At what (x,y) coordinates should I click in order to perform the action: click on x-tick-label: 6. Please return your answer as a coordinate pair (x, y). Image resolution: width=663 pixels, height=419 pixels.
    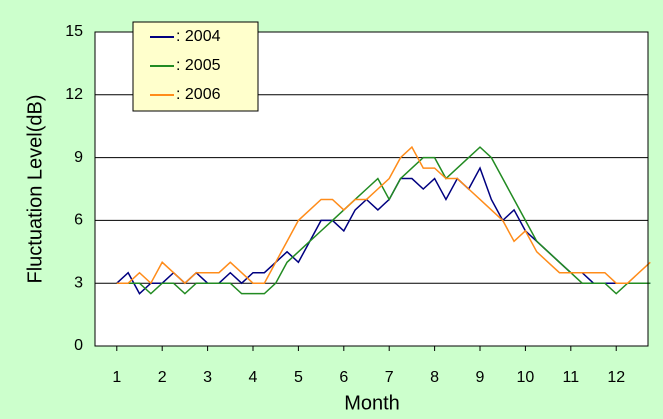
    Looking at the image, I should click on (343, 377).